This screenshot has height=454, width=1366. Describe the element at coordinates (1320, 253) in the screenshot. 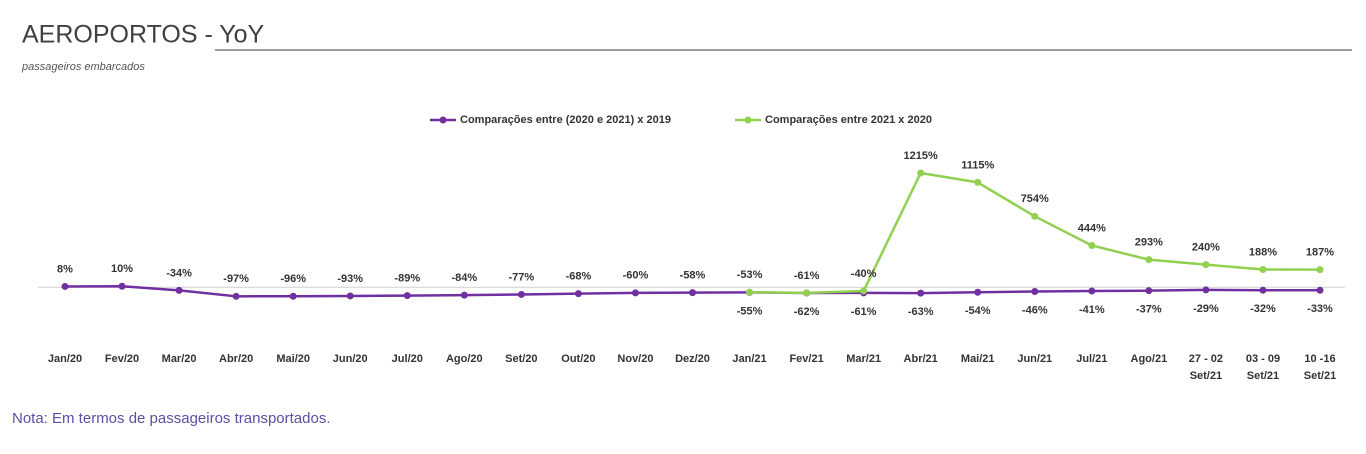

I see `data-label: 187%` at that location.